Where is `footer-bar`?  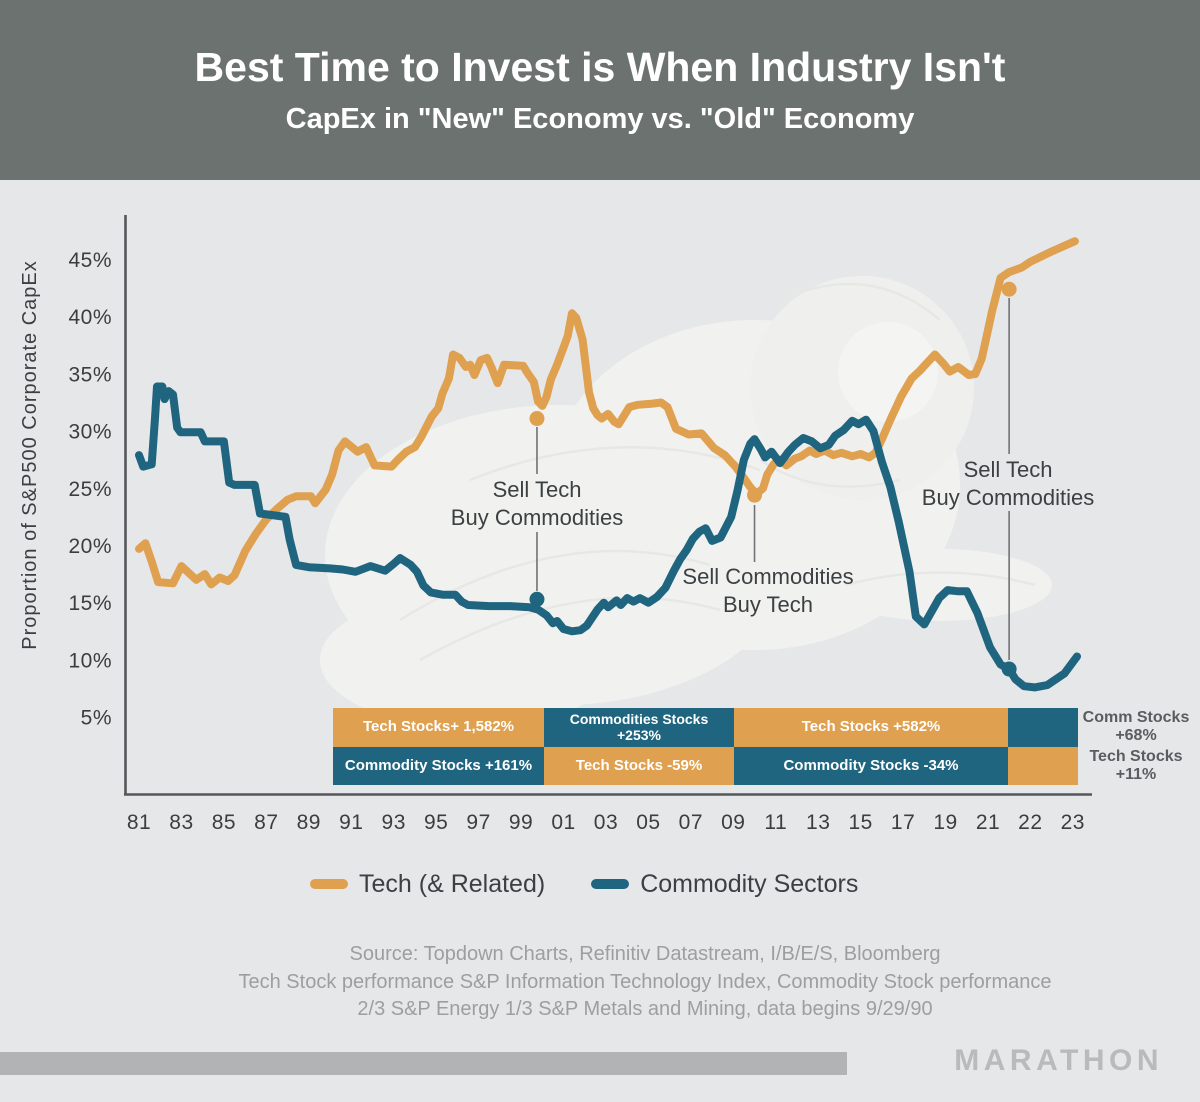 footer-bar is located at coordinates (423, 1063).